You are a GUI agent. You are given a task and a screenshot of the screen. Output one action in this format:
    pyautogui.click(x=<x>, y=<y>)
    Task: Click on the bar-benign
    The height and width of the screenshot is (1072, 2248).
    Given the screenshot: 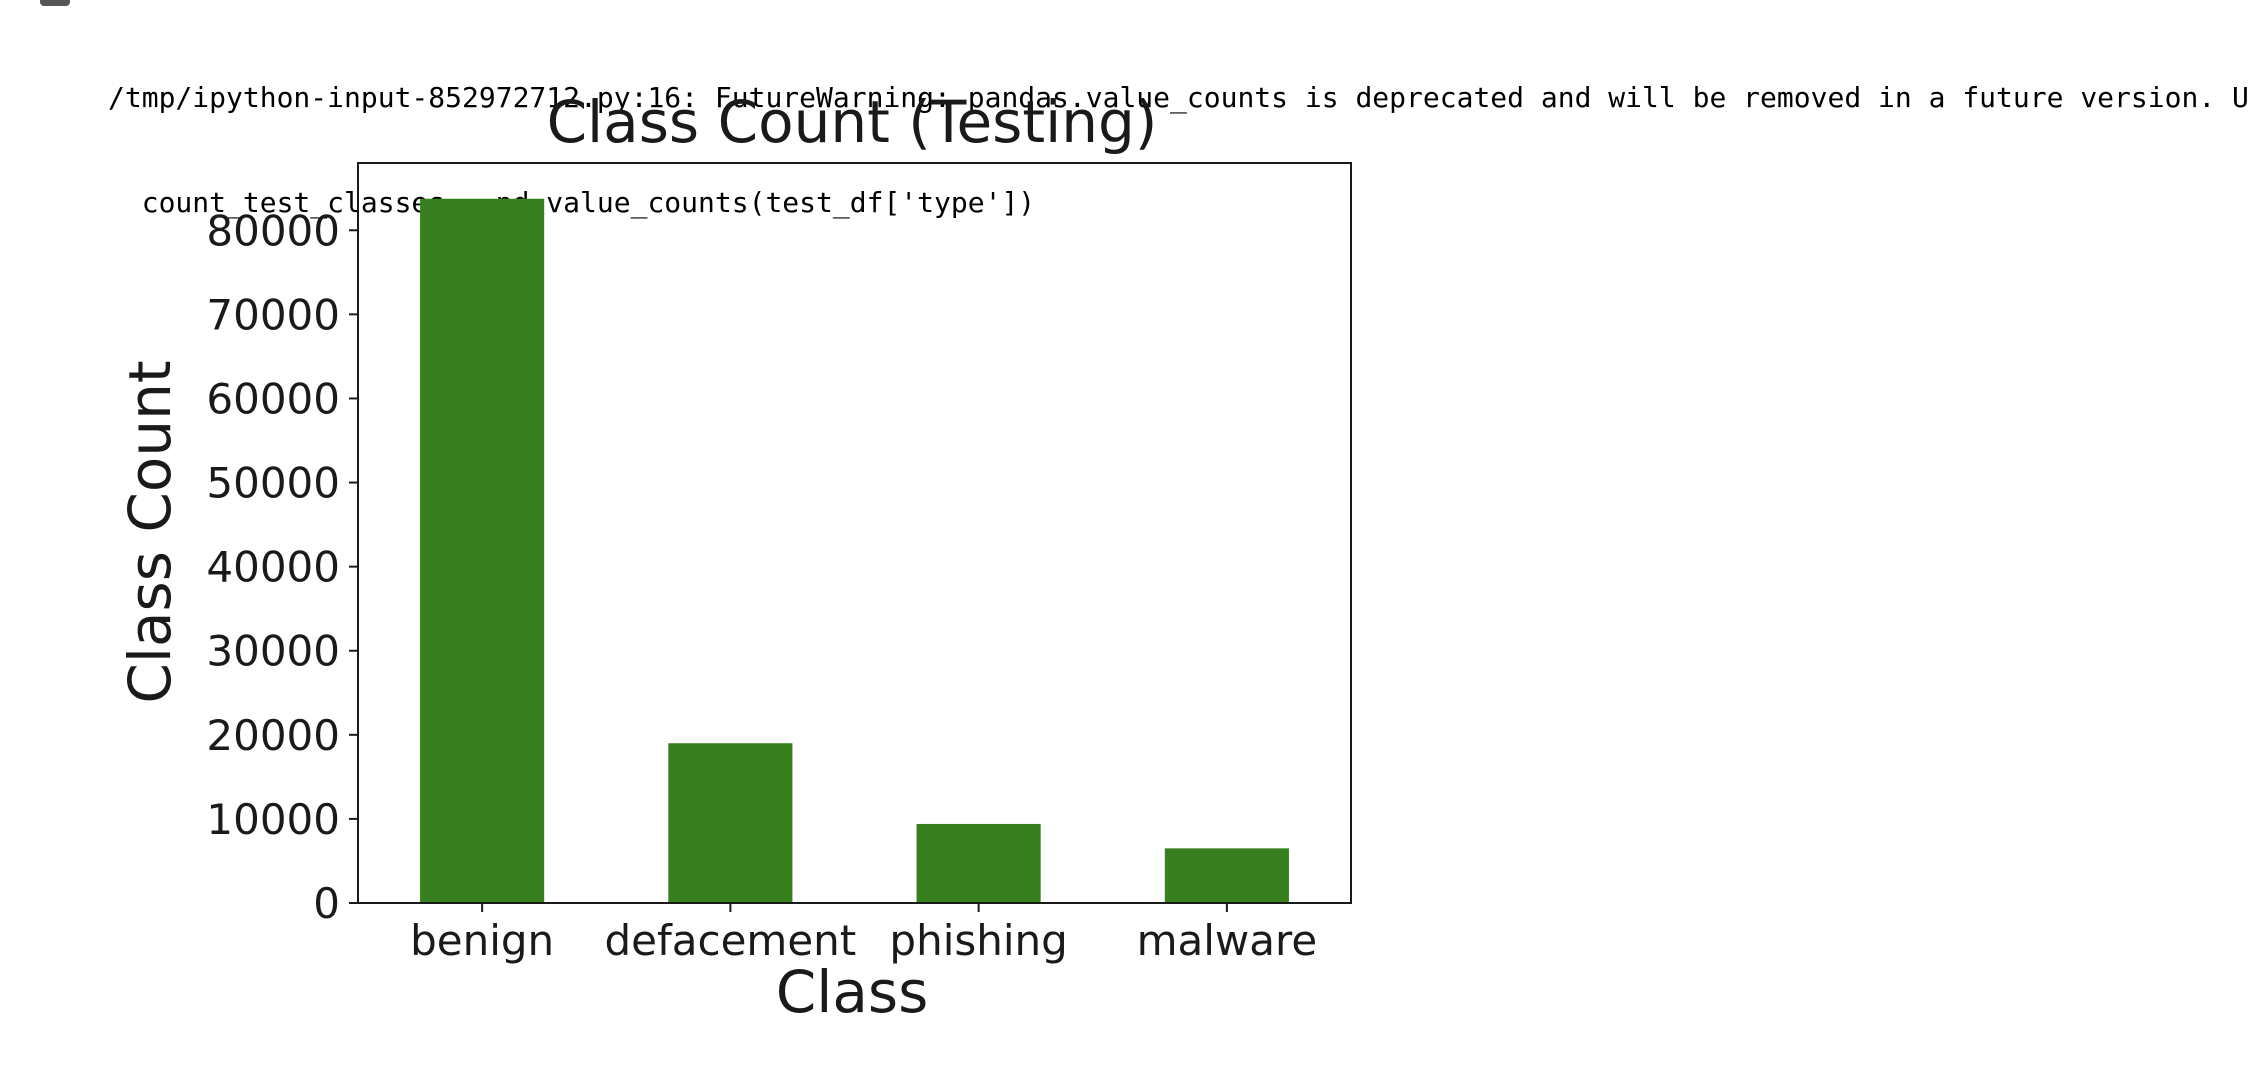 What is the action you would take?
    pyautogui.click(x=482, y=550)
    